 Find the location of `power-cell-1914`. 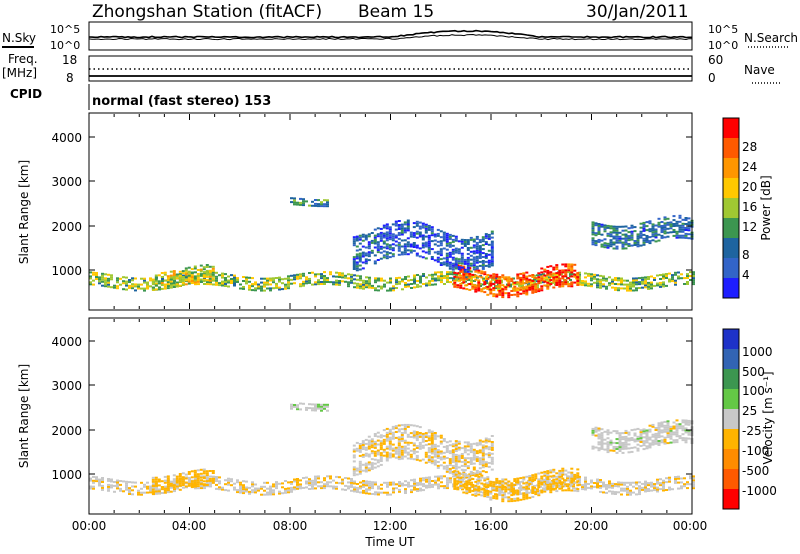

power-cell-1914 is located at coordinates (447, 235).